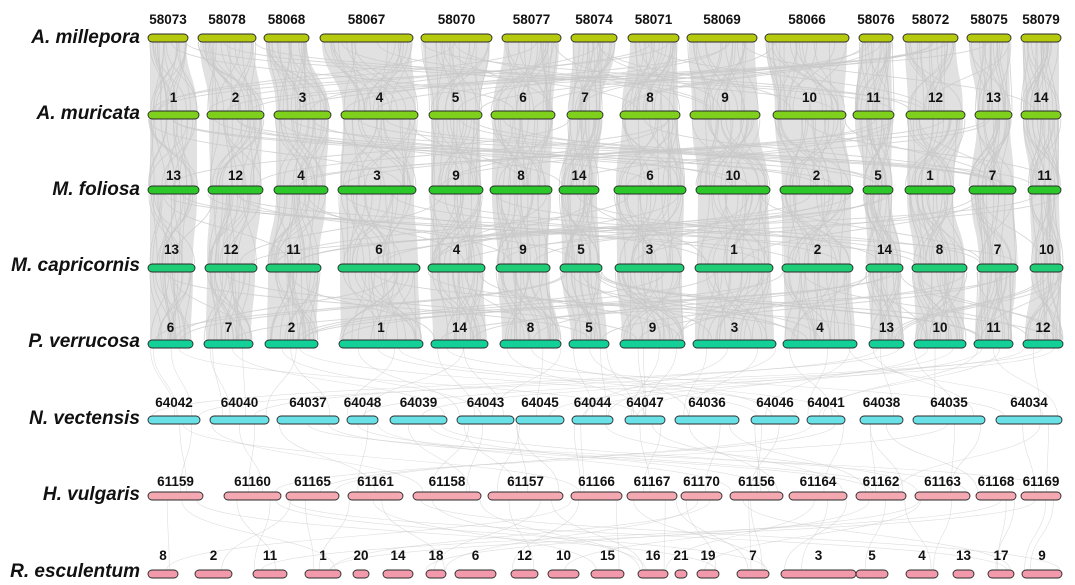 The width and height of the screenshot is (1075, 585). What do you see at coordinates (308, 402) in the screenshot?
I see `chromosome-label: 64037` at bounding box center [308, 402].